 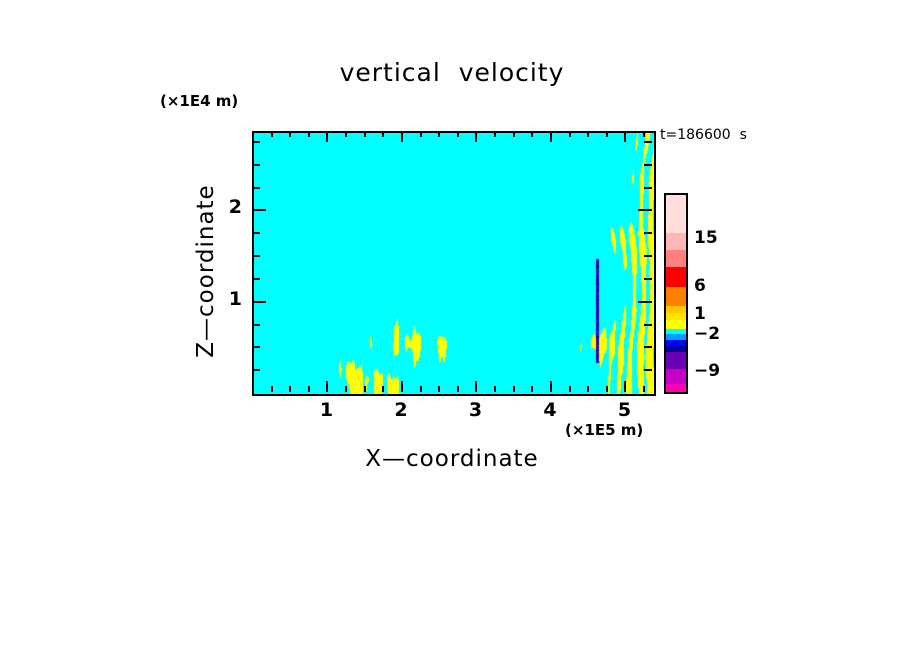 What do you see at coordinates (452, 459) in the screenshot?
I see `x-axis-title: X—coordinate` at bounding box center [452, 459].